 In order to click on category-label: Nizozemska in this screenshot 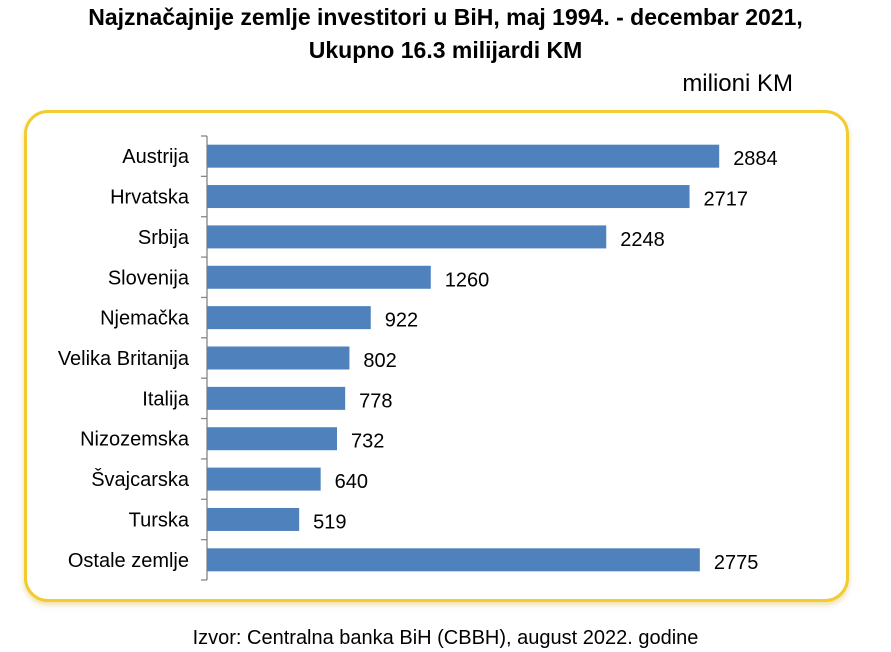, I will do `click(135, 440)`.